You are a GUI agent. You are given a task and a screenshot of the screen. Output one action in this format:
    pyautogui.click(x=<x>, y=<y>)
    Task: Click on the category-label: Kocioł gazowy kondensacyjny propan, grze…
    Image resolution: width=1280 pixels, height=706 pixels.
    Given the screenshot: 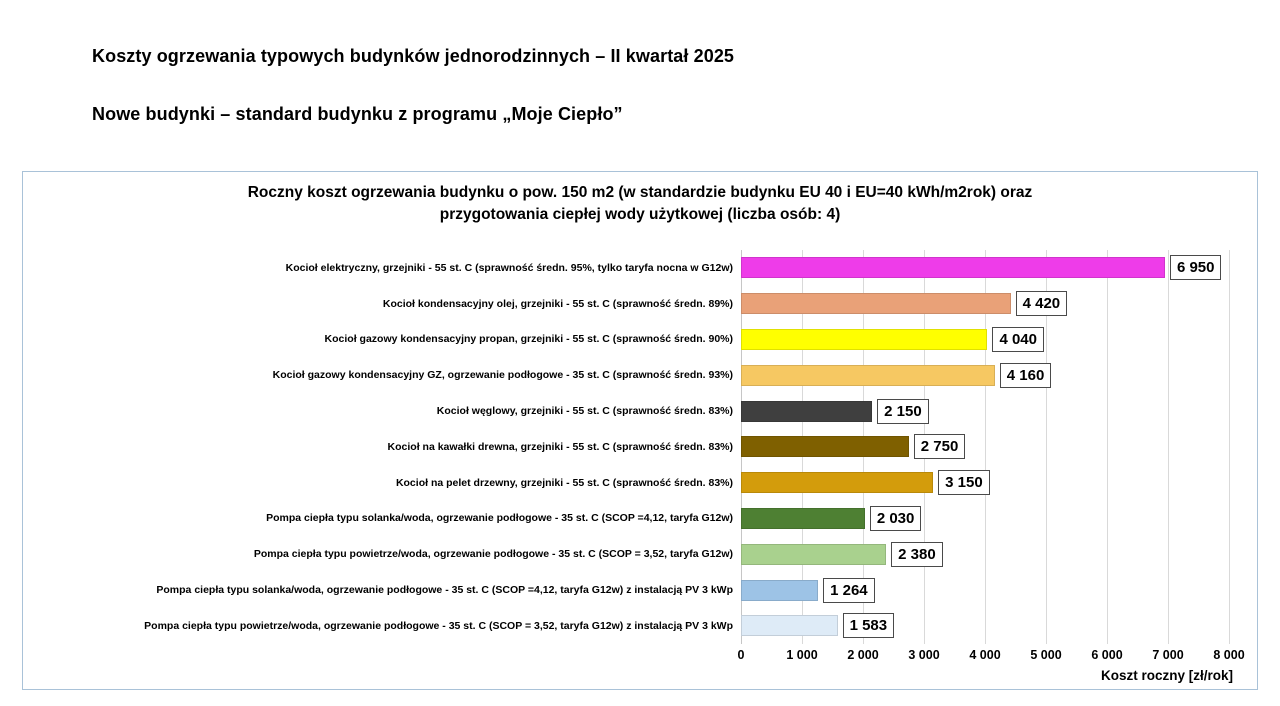 What is the action you would take?
    pyautogui.click(x=528, y=339)
    